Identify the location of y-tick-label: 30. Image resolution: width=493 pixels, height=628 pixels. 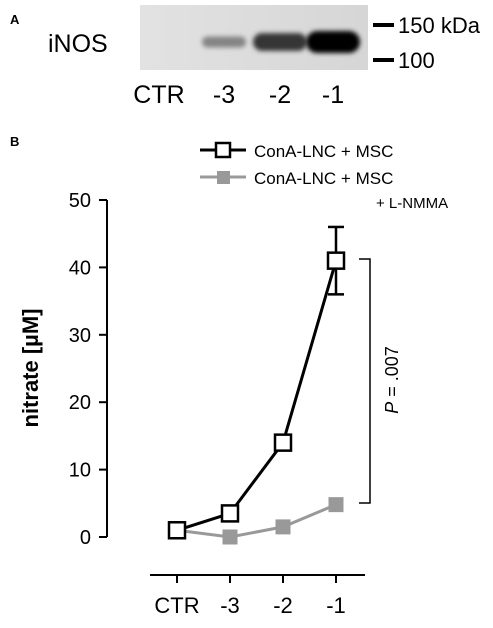
(80, 336).